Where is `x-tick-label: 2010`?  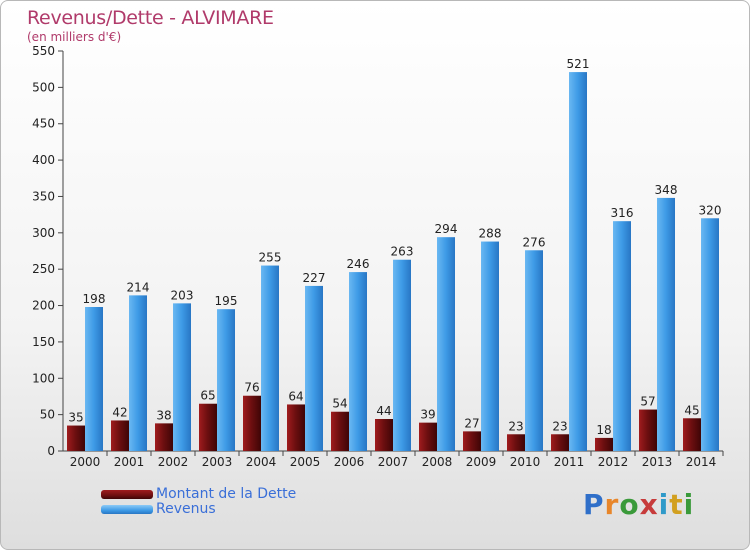 x-tick-label: 2010 is located at coordinates (525, 462).